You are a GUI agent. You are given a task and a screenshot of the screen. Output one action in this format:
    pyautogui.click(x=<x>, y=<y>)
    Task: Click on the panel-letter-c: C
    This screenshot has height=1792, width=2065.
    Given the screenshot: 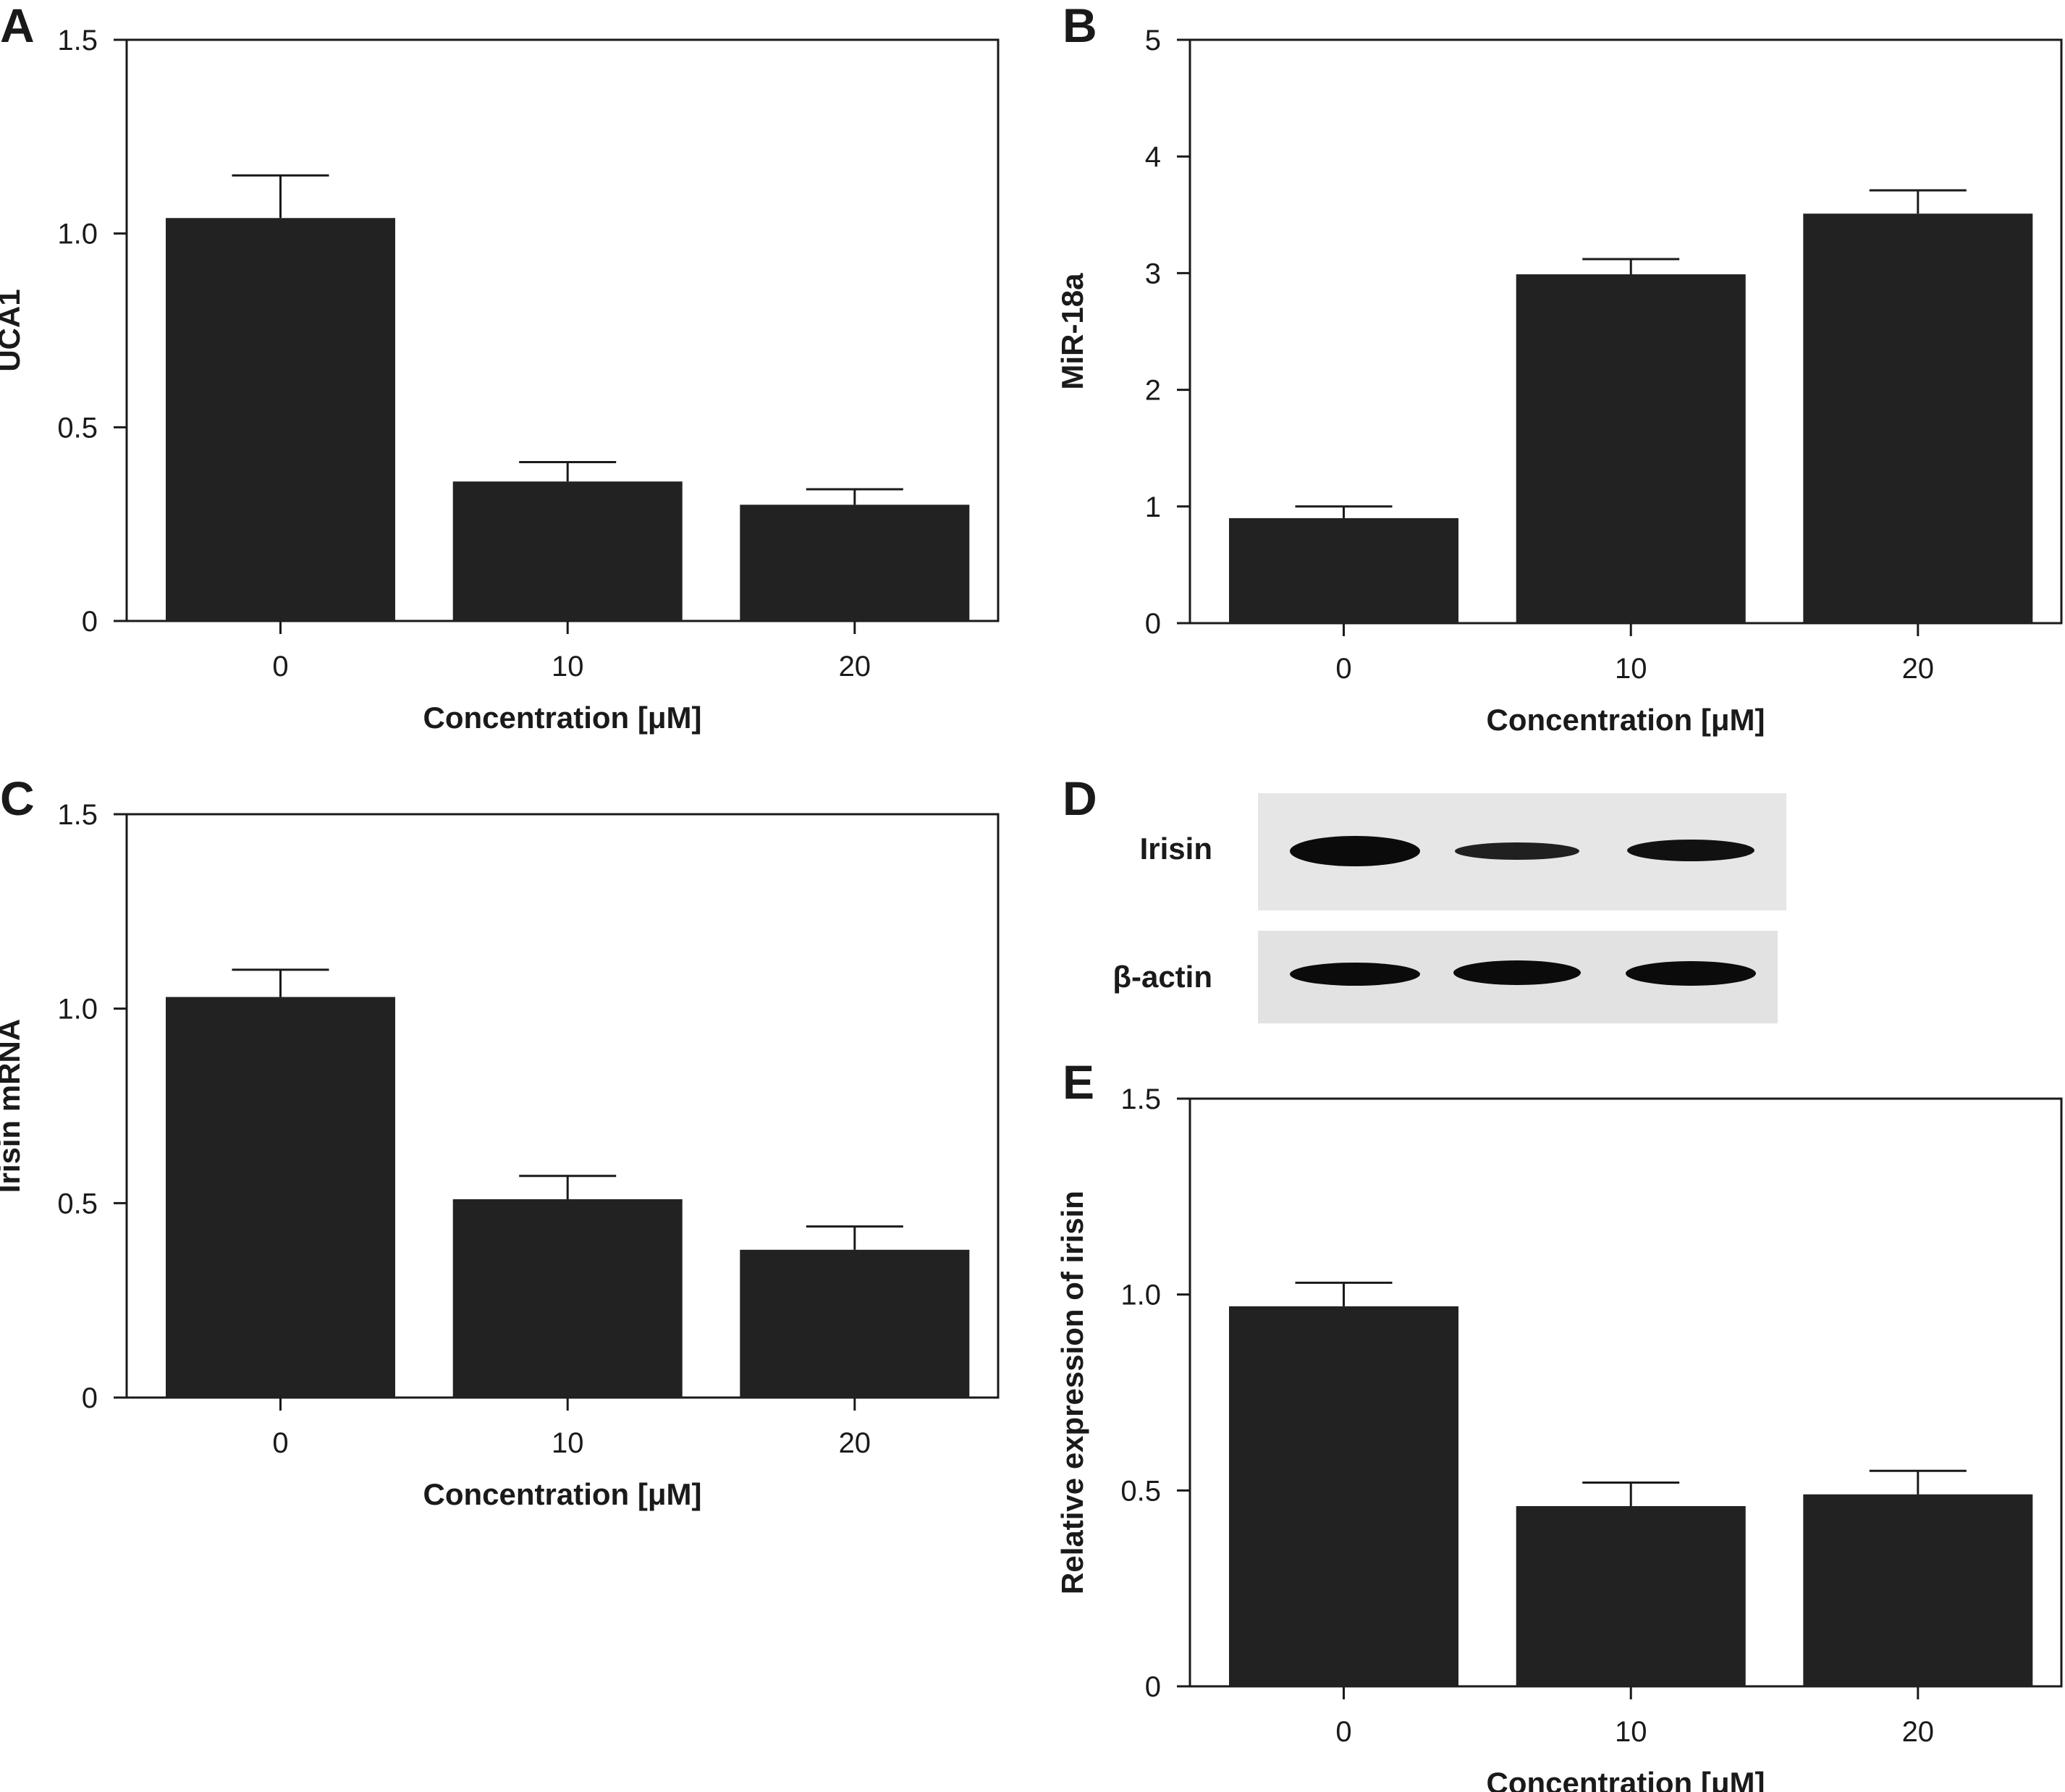 What is the action you would take?
    pyautogui.click(x=17, y=798)
    